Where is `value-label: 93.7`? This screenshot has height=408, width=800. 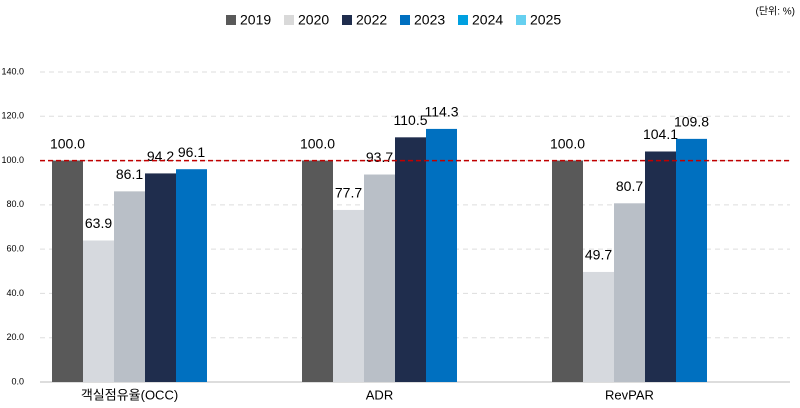
value-label: 93.7 is located at coordinates (379, 157).